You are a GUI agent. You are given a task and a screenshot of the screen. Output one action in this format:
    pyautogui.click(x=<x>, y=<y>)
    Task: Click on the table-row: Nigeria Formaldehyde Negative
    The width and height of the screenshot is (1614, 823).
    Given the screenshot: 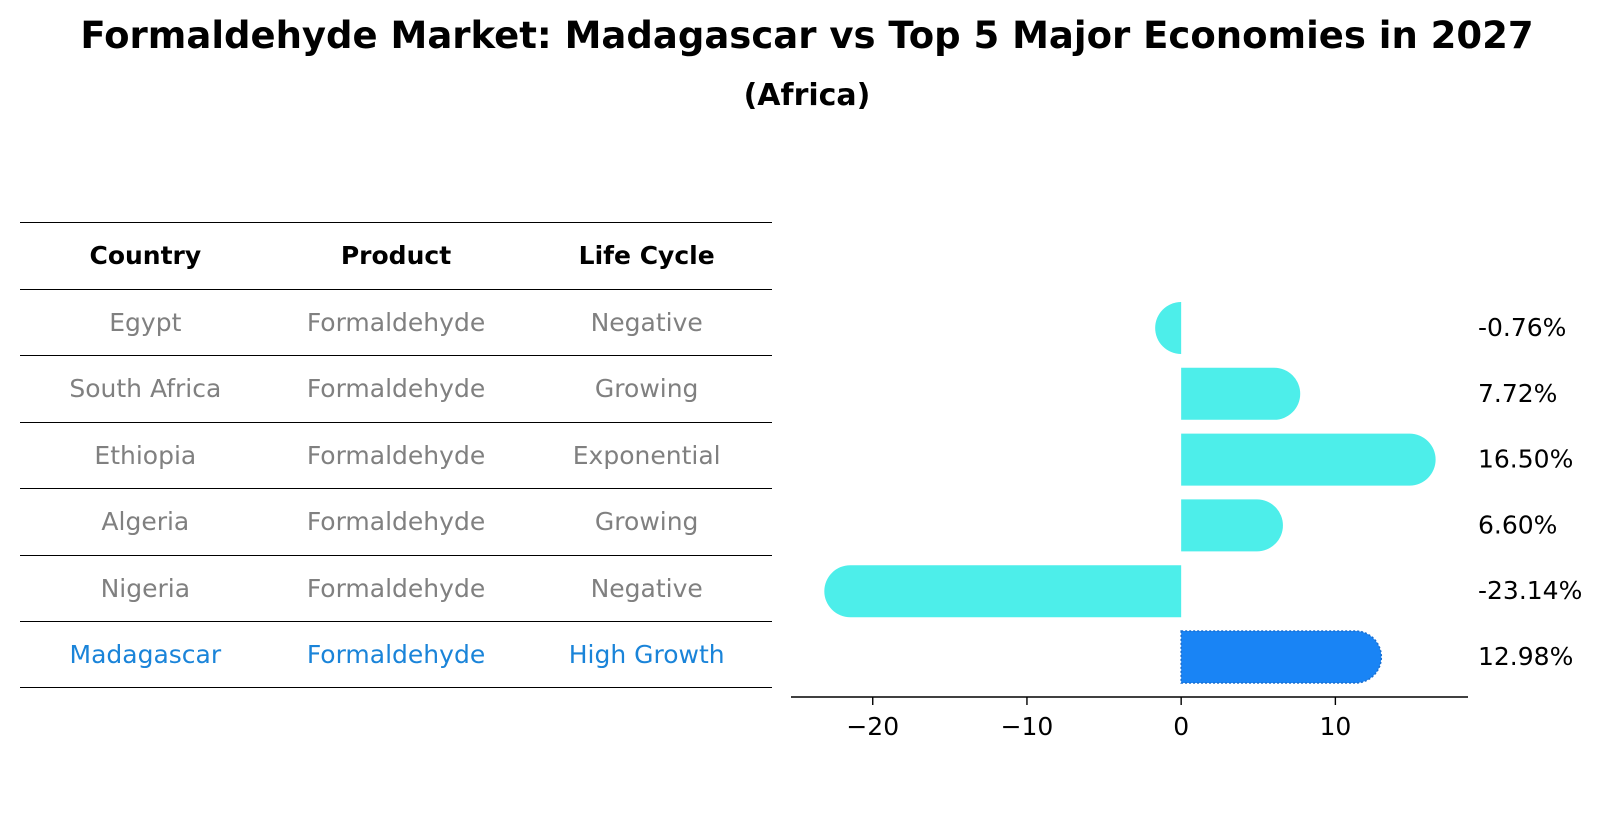 What is the action you would take?
    pyautogui.click(x=396, y=588)
    